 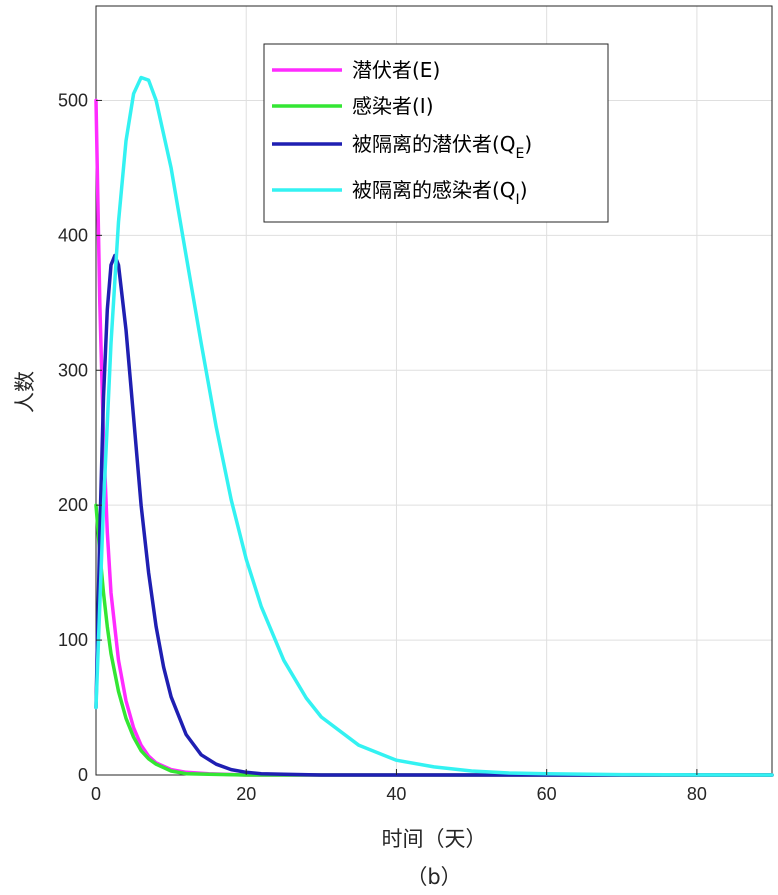 I want to click on y-tick-label: 300, so click(x=73, y=370).